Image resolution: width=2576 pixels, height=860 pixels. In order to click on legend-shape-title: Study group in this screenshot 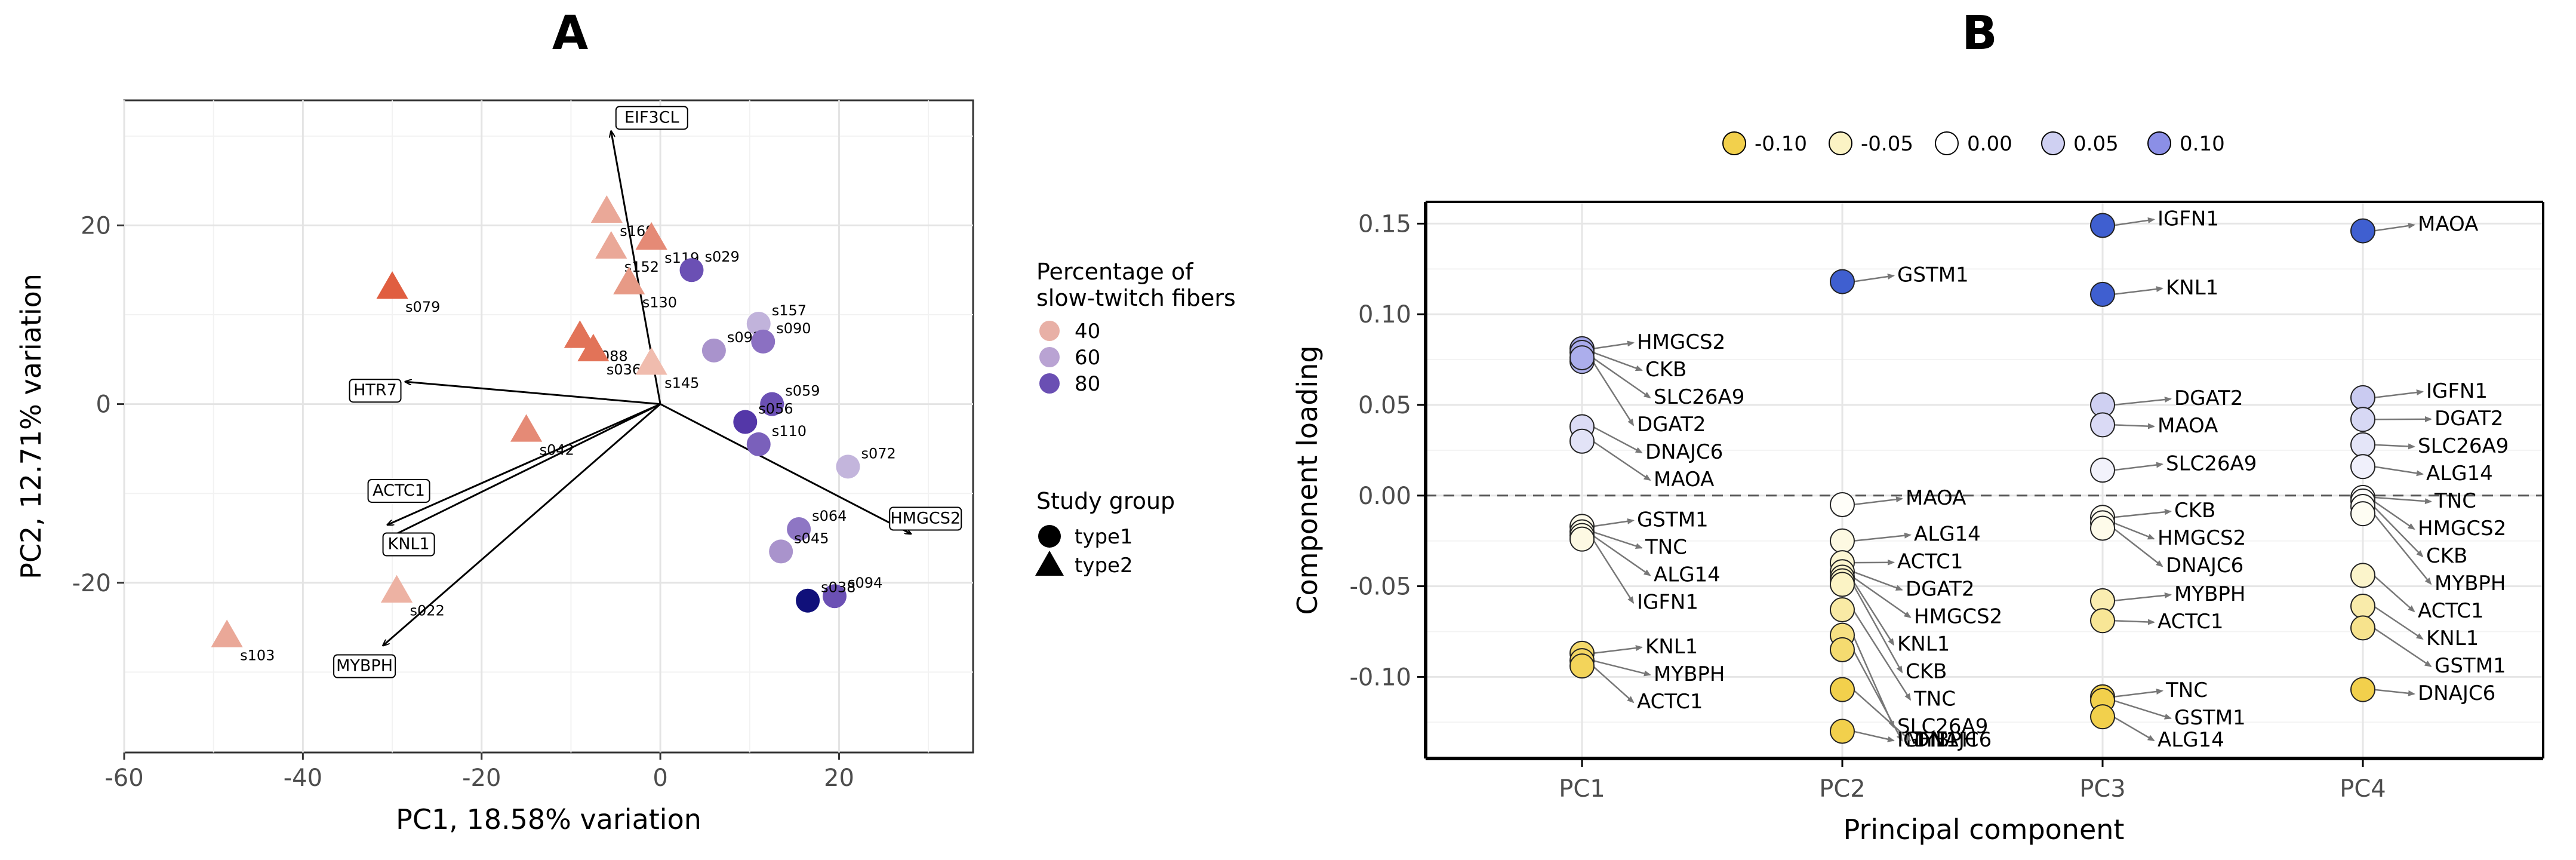, I will do `click(1105, 501)`.